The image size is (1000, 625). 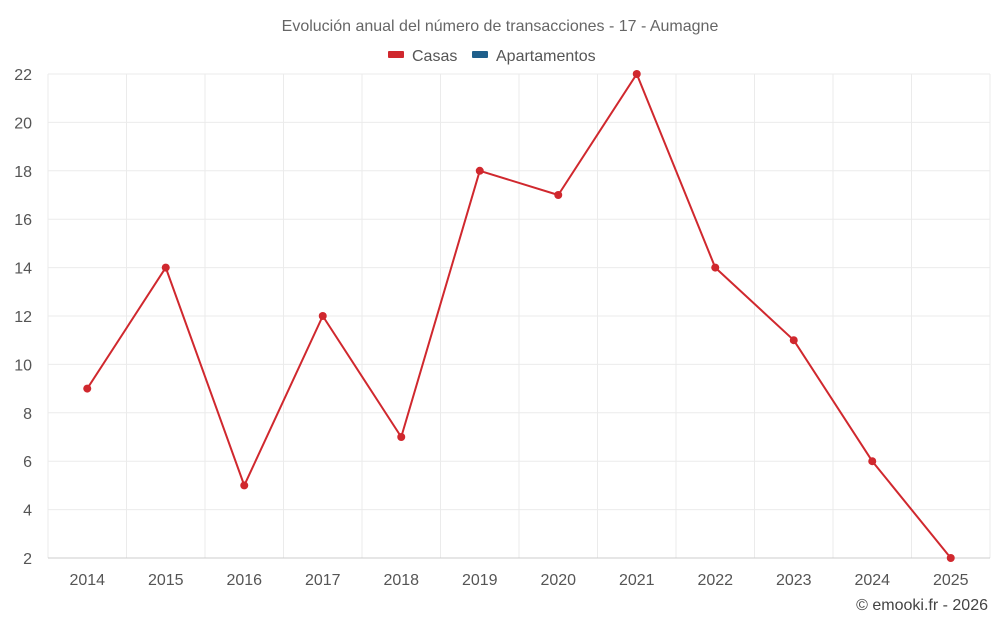 I want to click on y-tick-label: 22, so click(x=23, y=75).